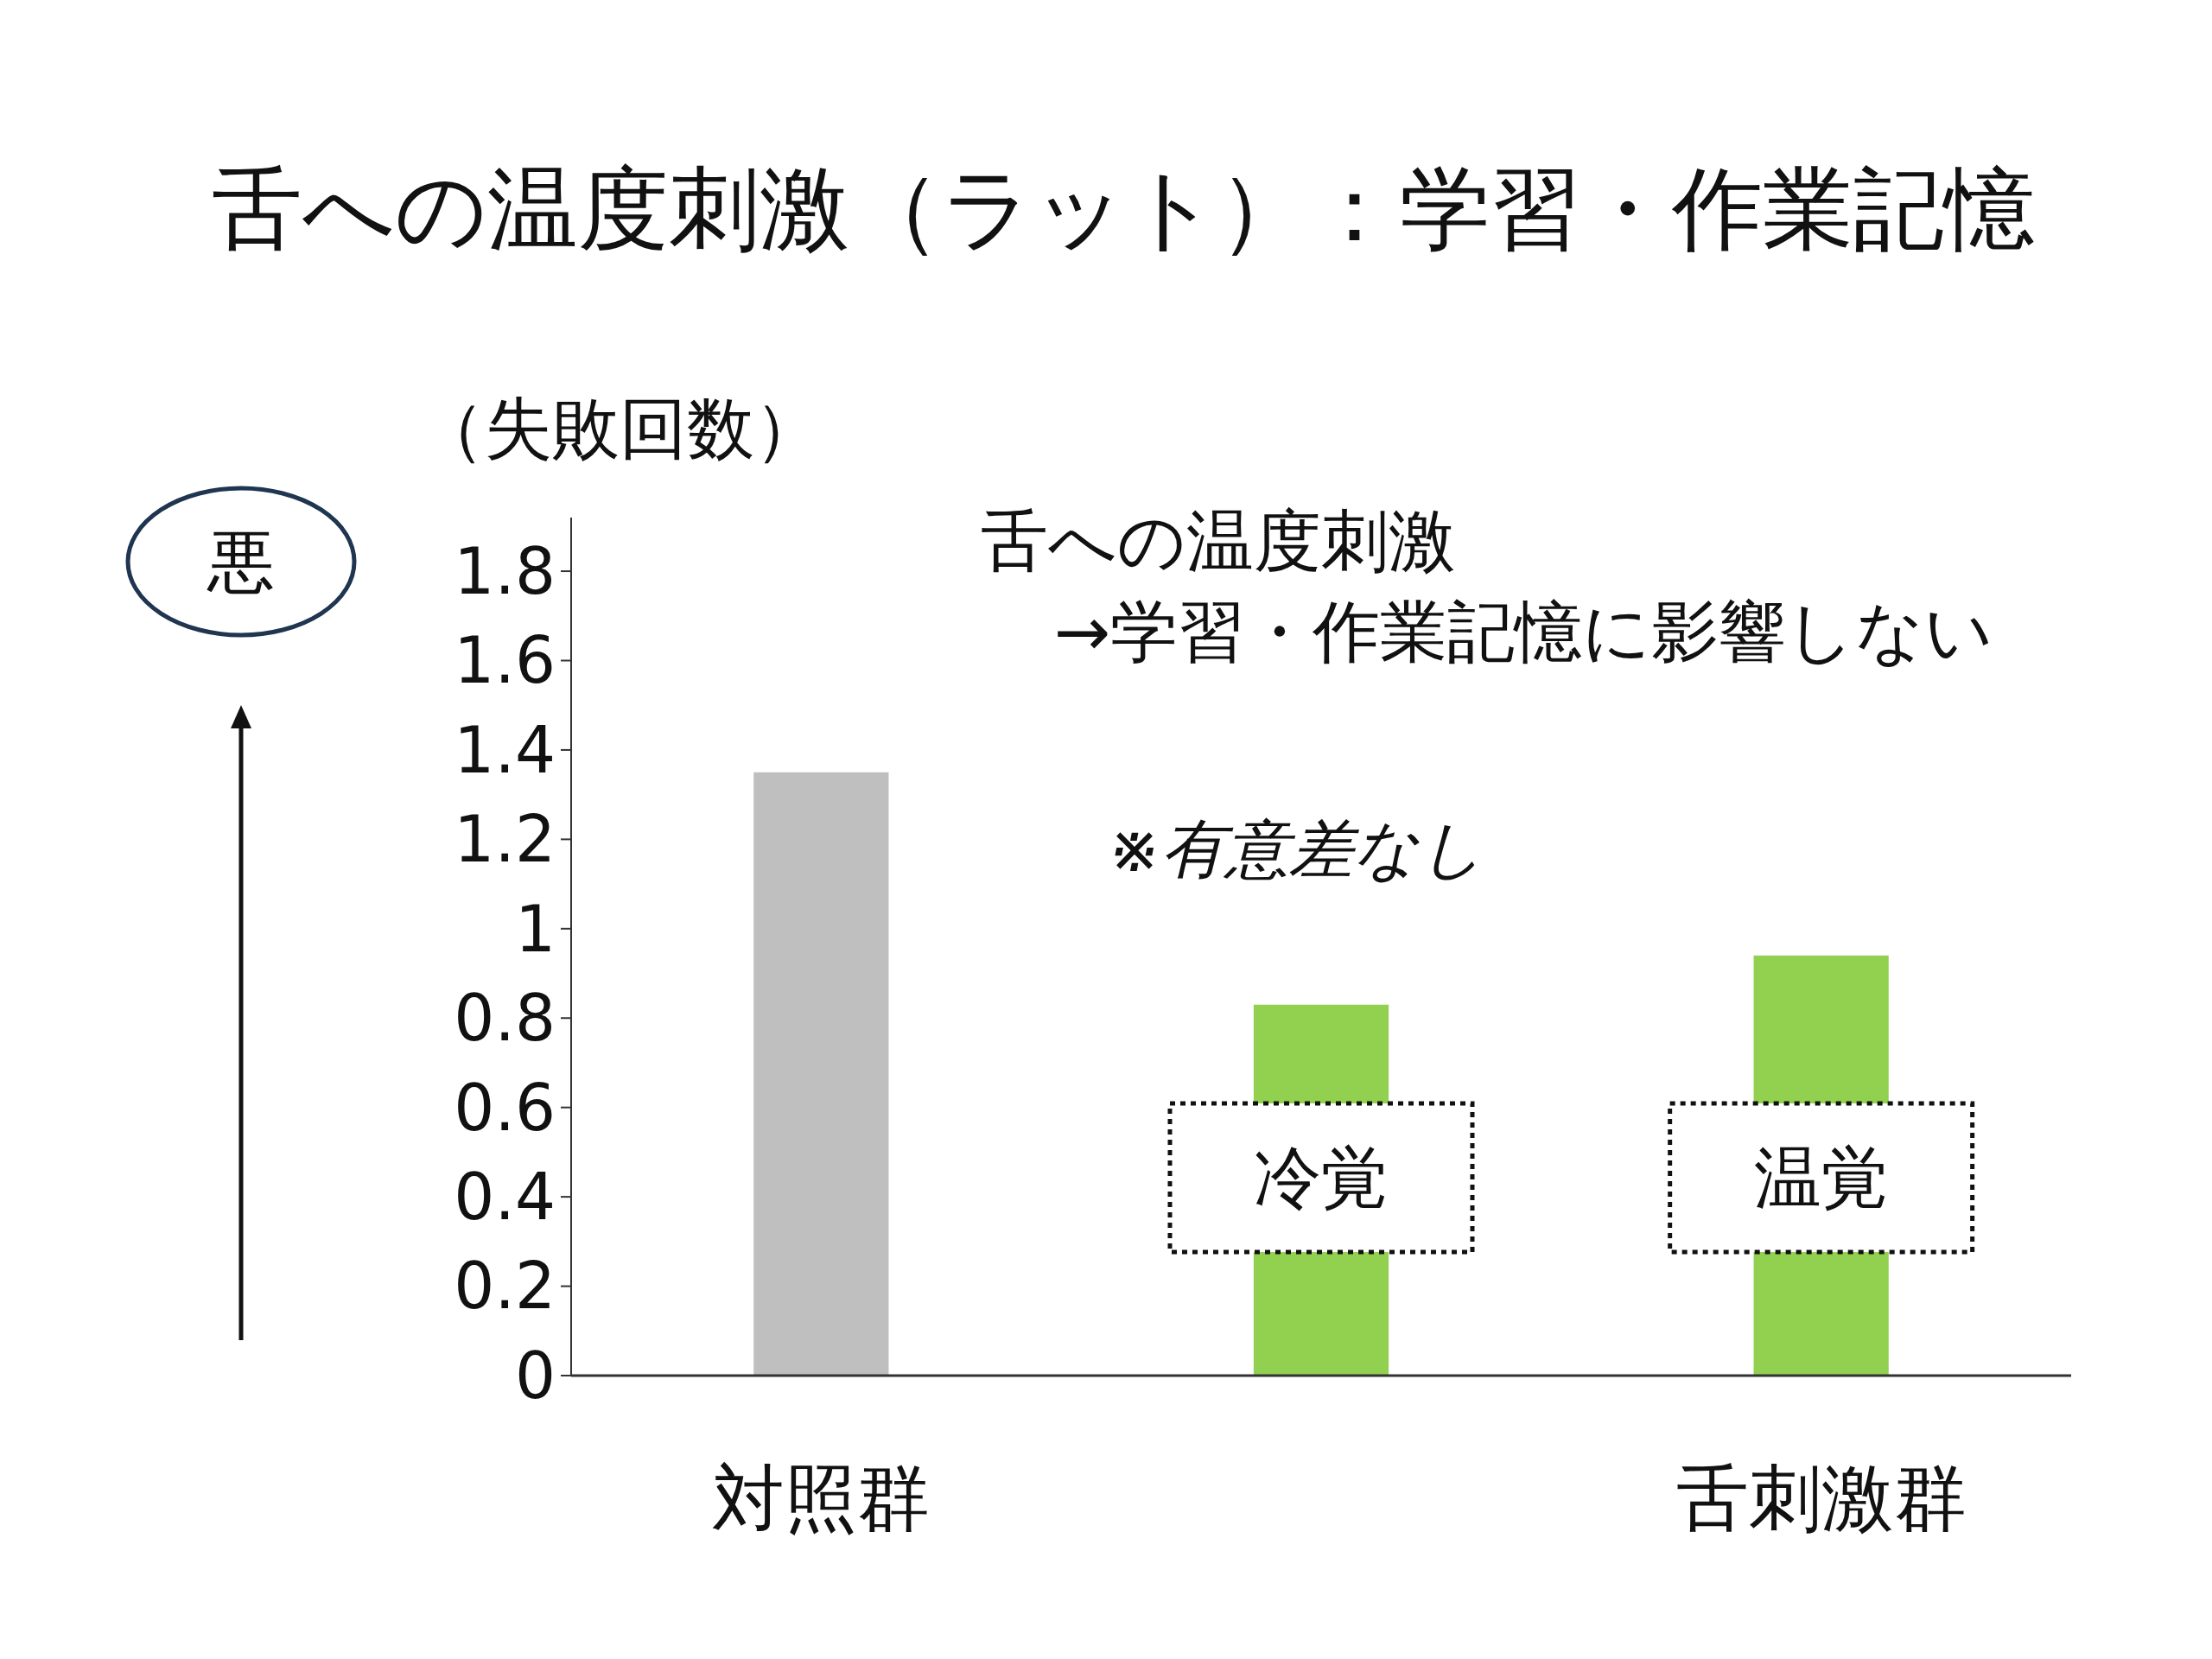 This screenshot has height=1659, width=2212. I want to click on y-tick-label: 0.6, so click(505, 1107).